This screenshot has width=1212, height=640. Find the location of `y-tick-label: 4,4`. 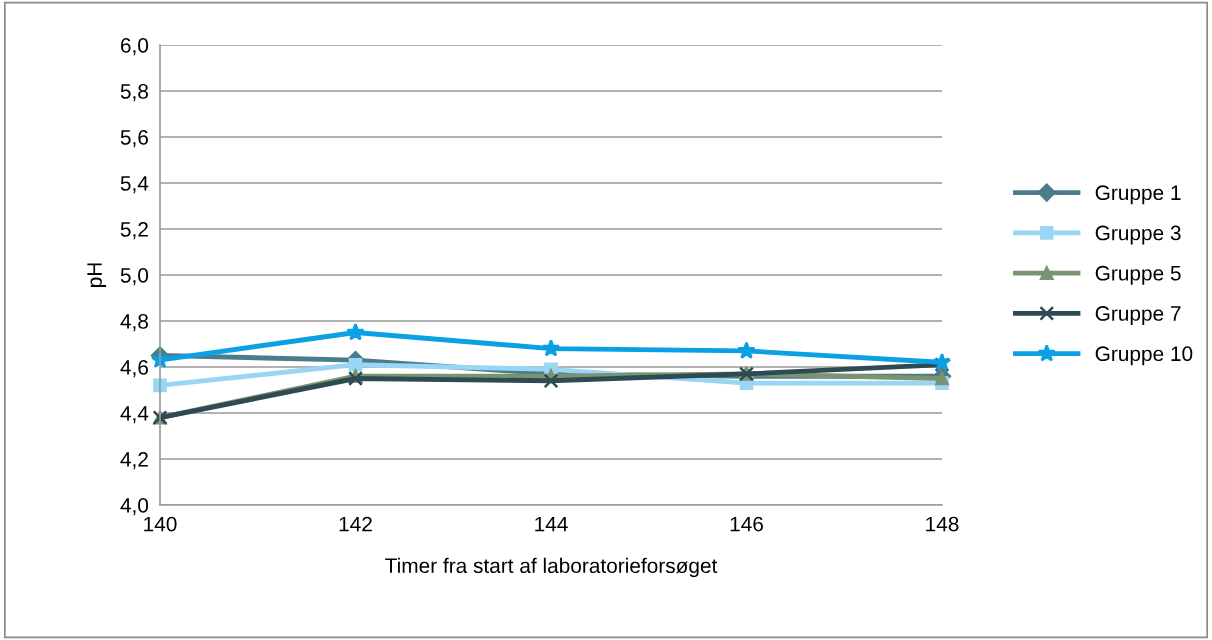

y-tick-label: 4,4 is located at coordinates (134, 415).